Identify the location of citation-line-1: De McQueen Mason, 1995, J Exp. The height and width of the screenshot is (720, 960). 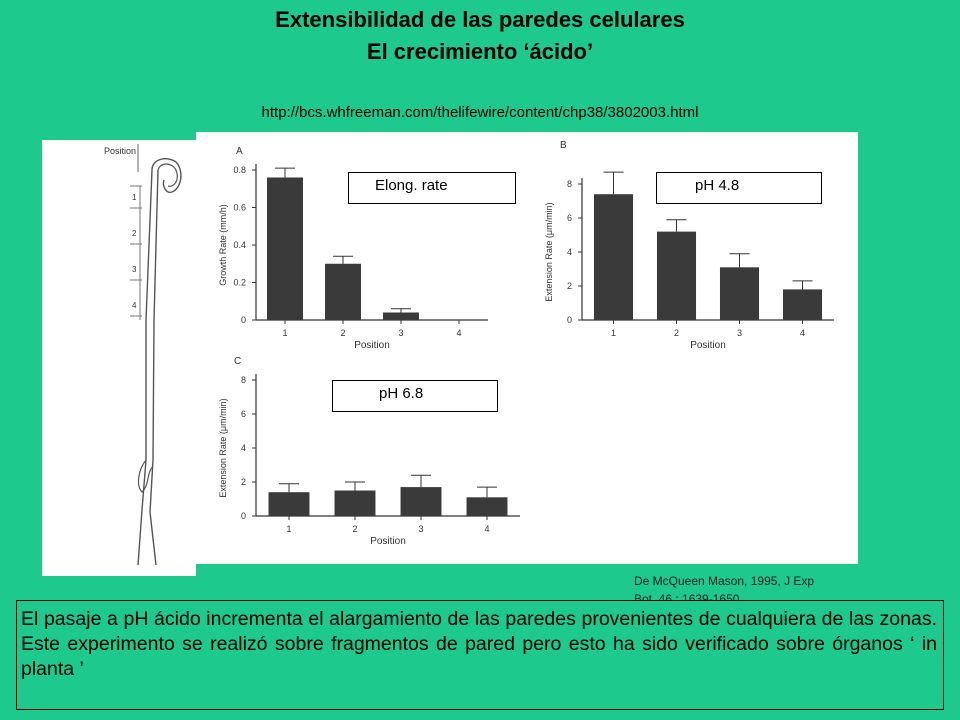
(724, 581).